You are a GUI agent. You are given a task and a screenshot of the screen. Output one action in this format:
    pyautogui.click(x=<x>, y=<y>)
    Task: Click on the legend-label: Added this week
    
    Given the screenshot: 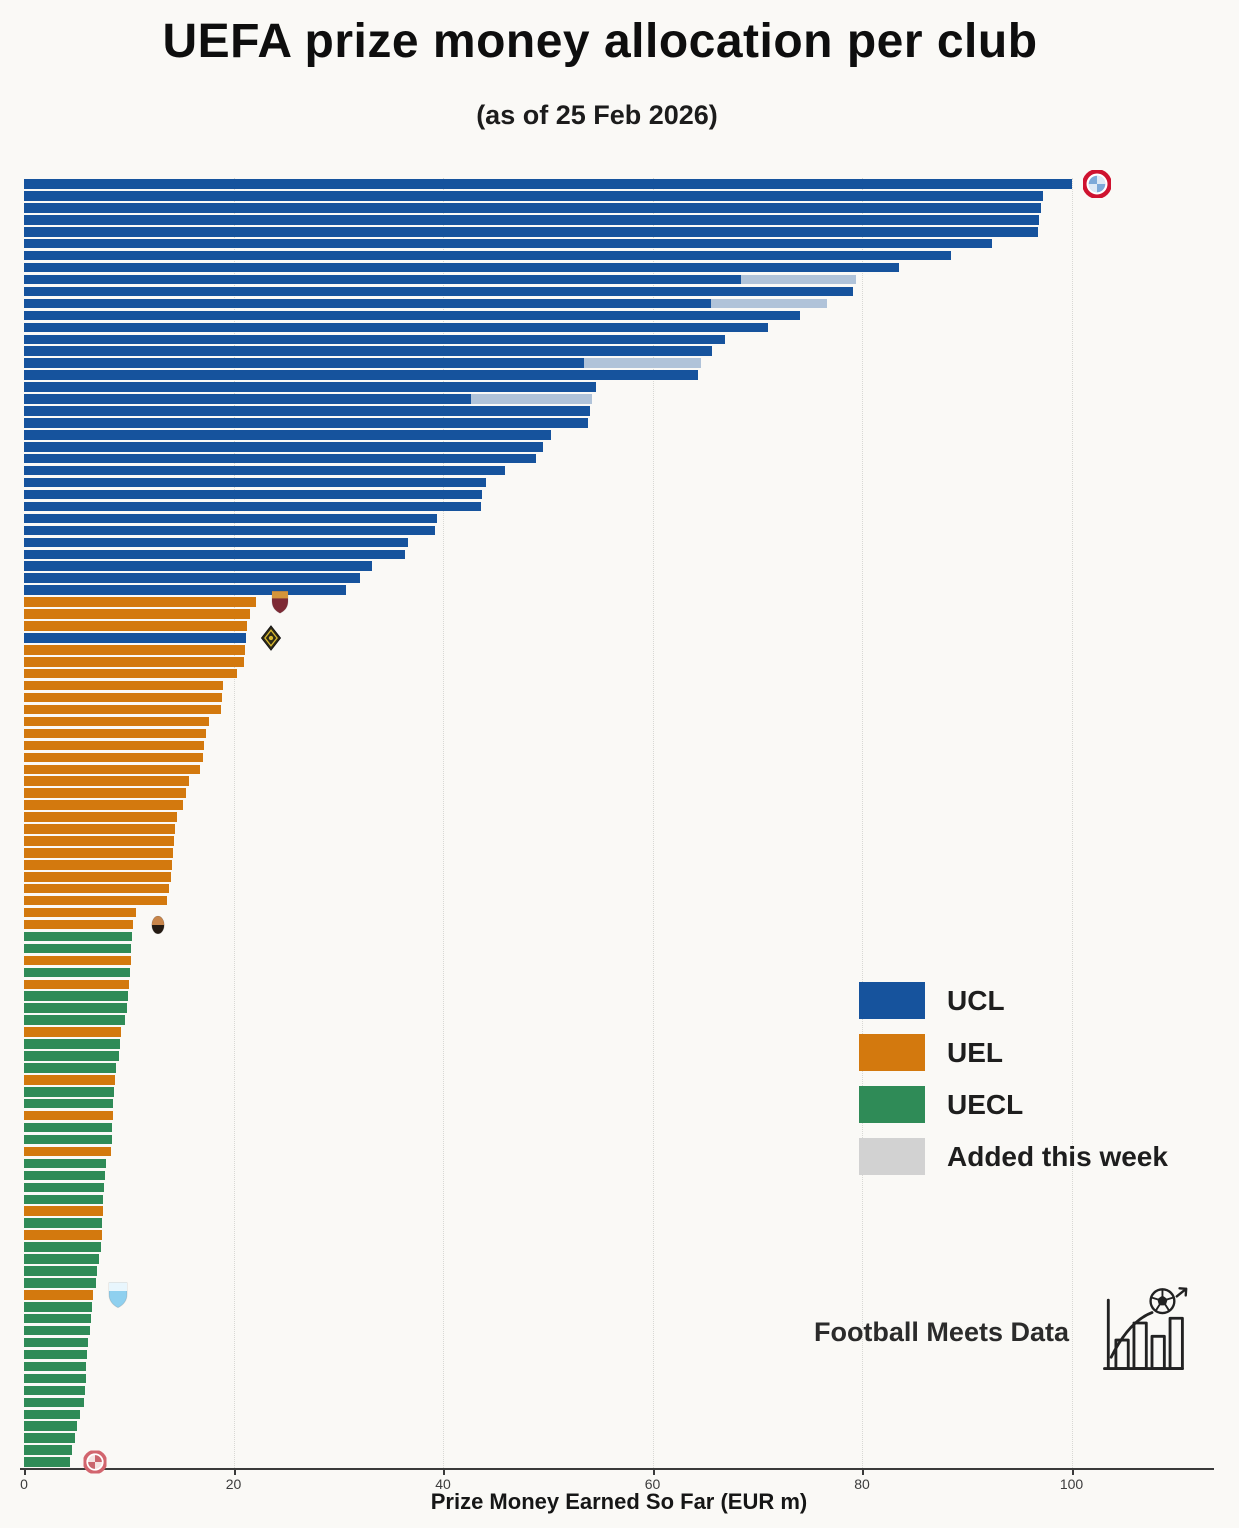 What is the action you would take?
    pyautogui.click(x=1057, y=1156)
    